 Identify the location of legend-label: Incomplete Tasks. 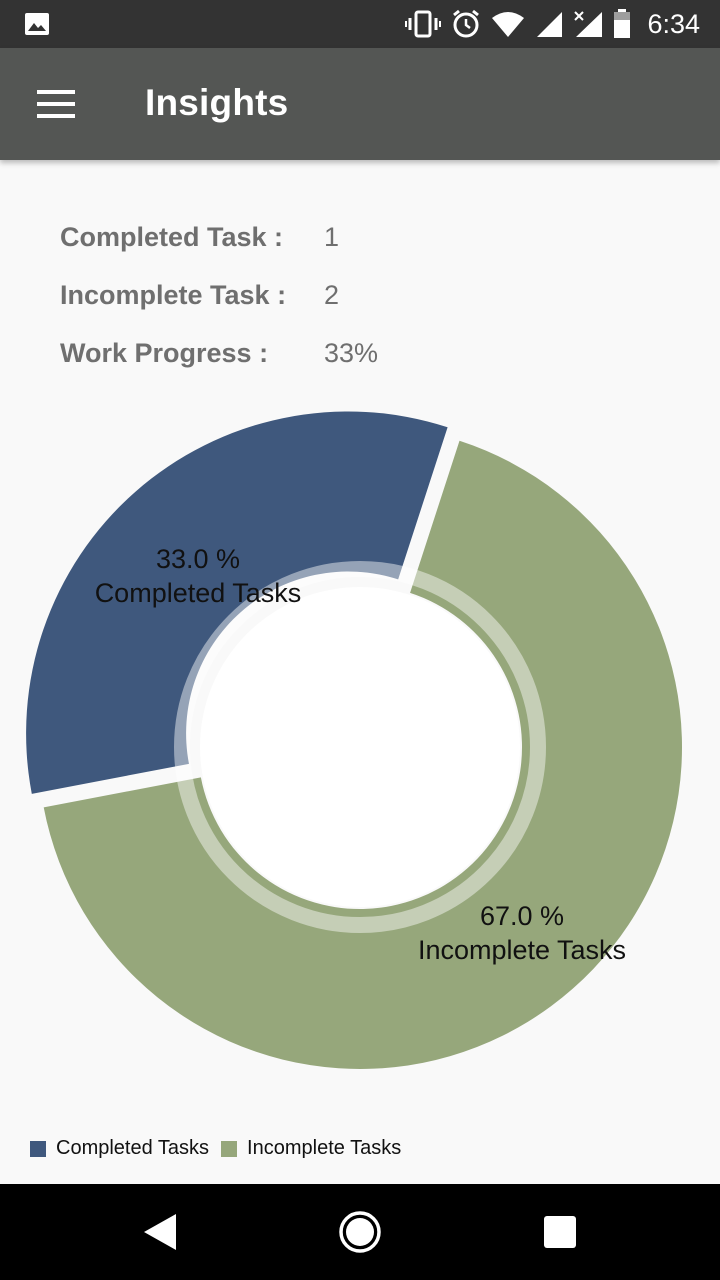
(324, 1148).